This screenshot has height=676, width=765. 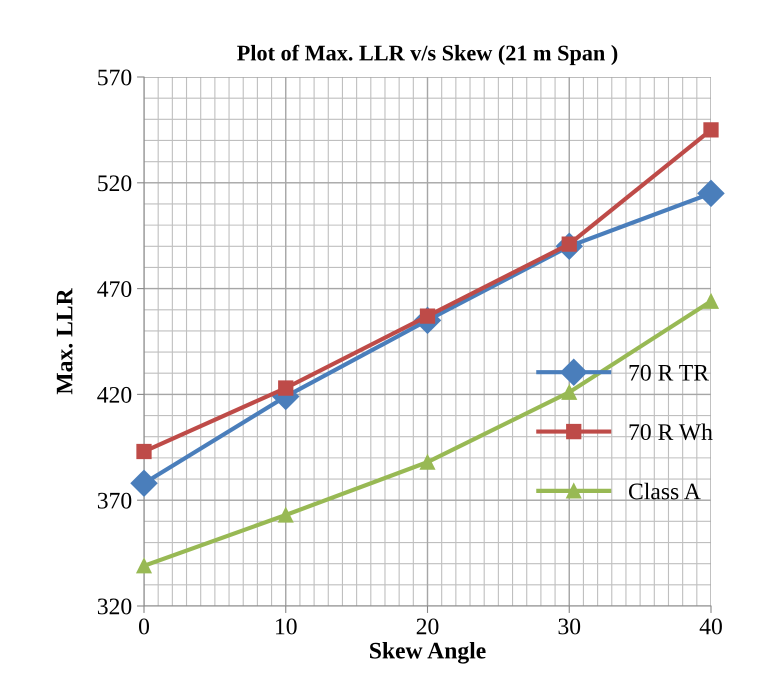 What do you see at coordinates (114, 289) in the screenshot?
I see `y-tick-label: 470` at bounding box center [114, 289].